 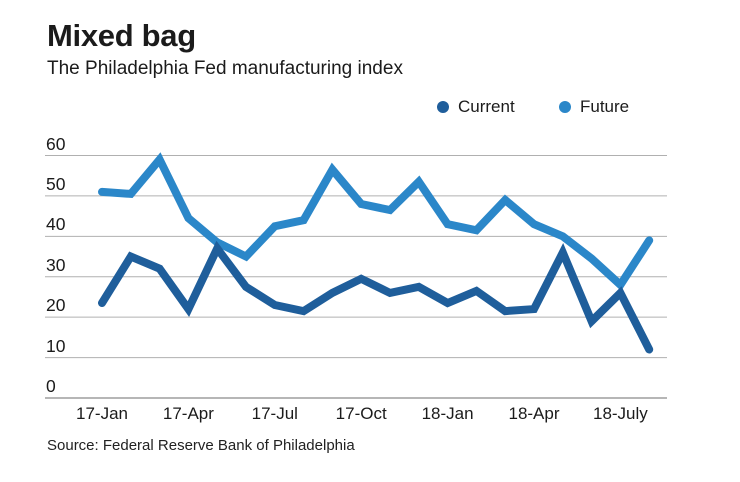 What do you see at coordinates (605, 106) in the screenshot?
I see `legend-label-future: Future` at bounding box center [605, 106].